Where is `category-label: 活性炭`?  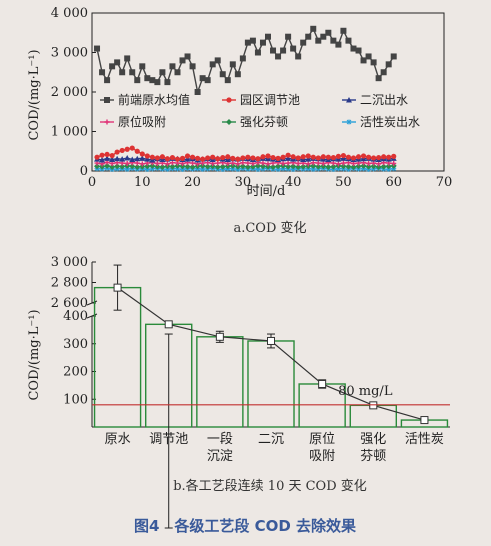
category-label: 活性炭 is located at coordinates (424, 439).